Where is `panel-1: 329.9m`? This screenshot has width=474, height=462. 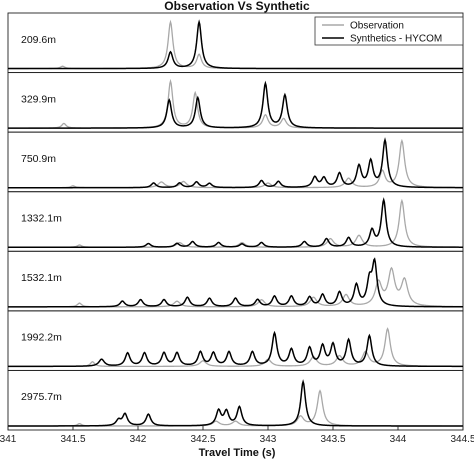 panel-1: 329.9m is located at coordinates (235, 102).